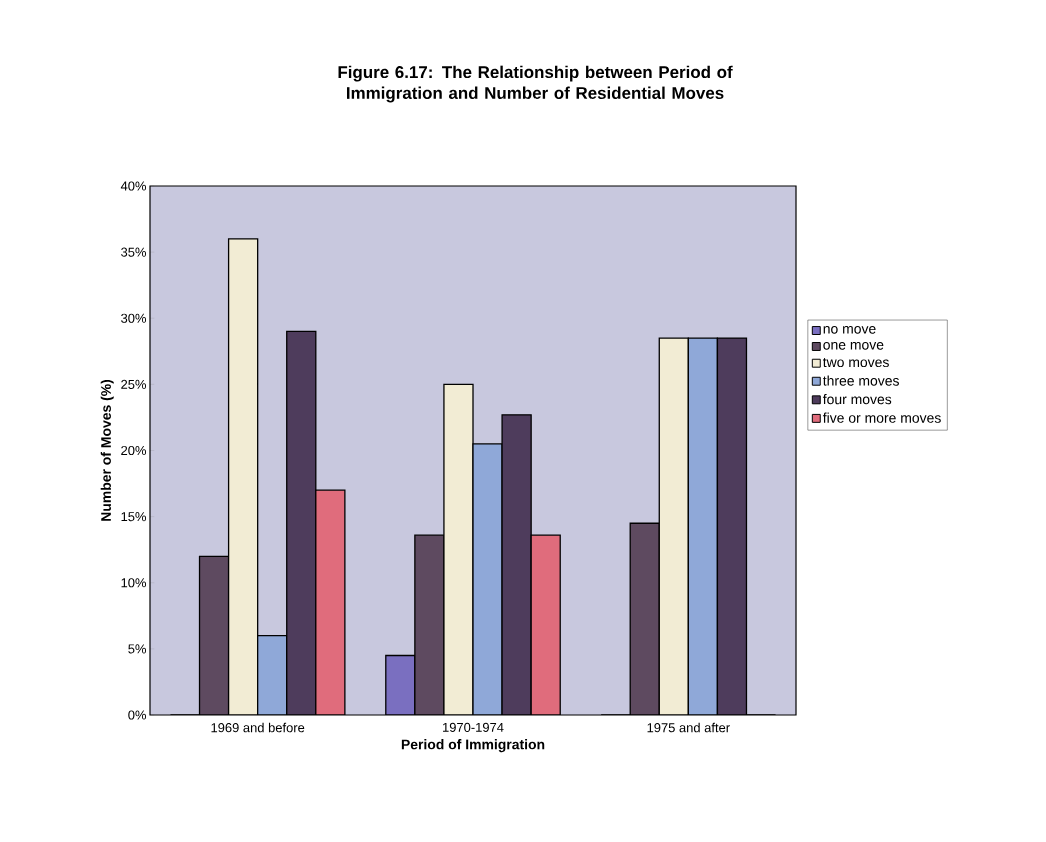  What do you see at coordinates (473, 746) in the screenshot?
I see `x-axis-title: Period of Immigration` at bounding box center [473, 746].